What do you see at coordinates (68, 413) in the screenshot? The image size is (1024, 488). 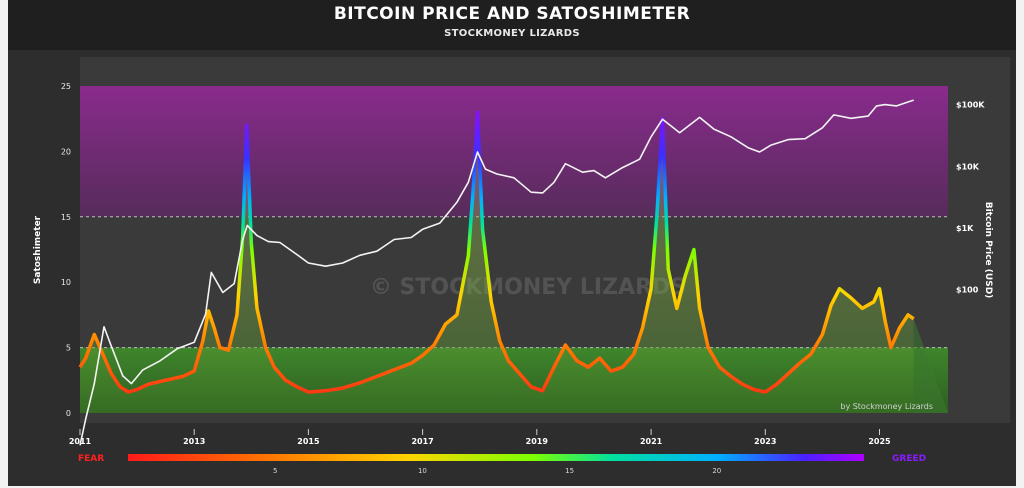 I see `y-tick-label: 0` at bounding box center [68, 413].